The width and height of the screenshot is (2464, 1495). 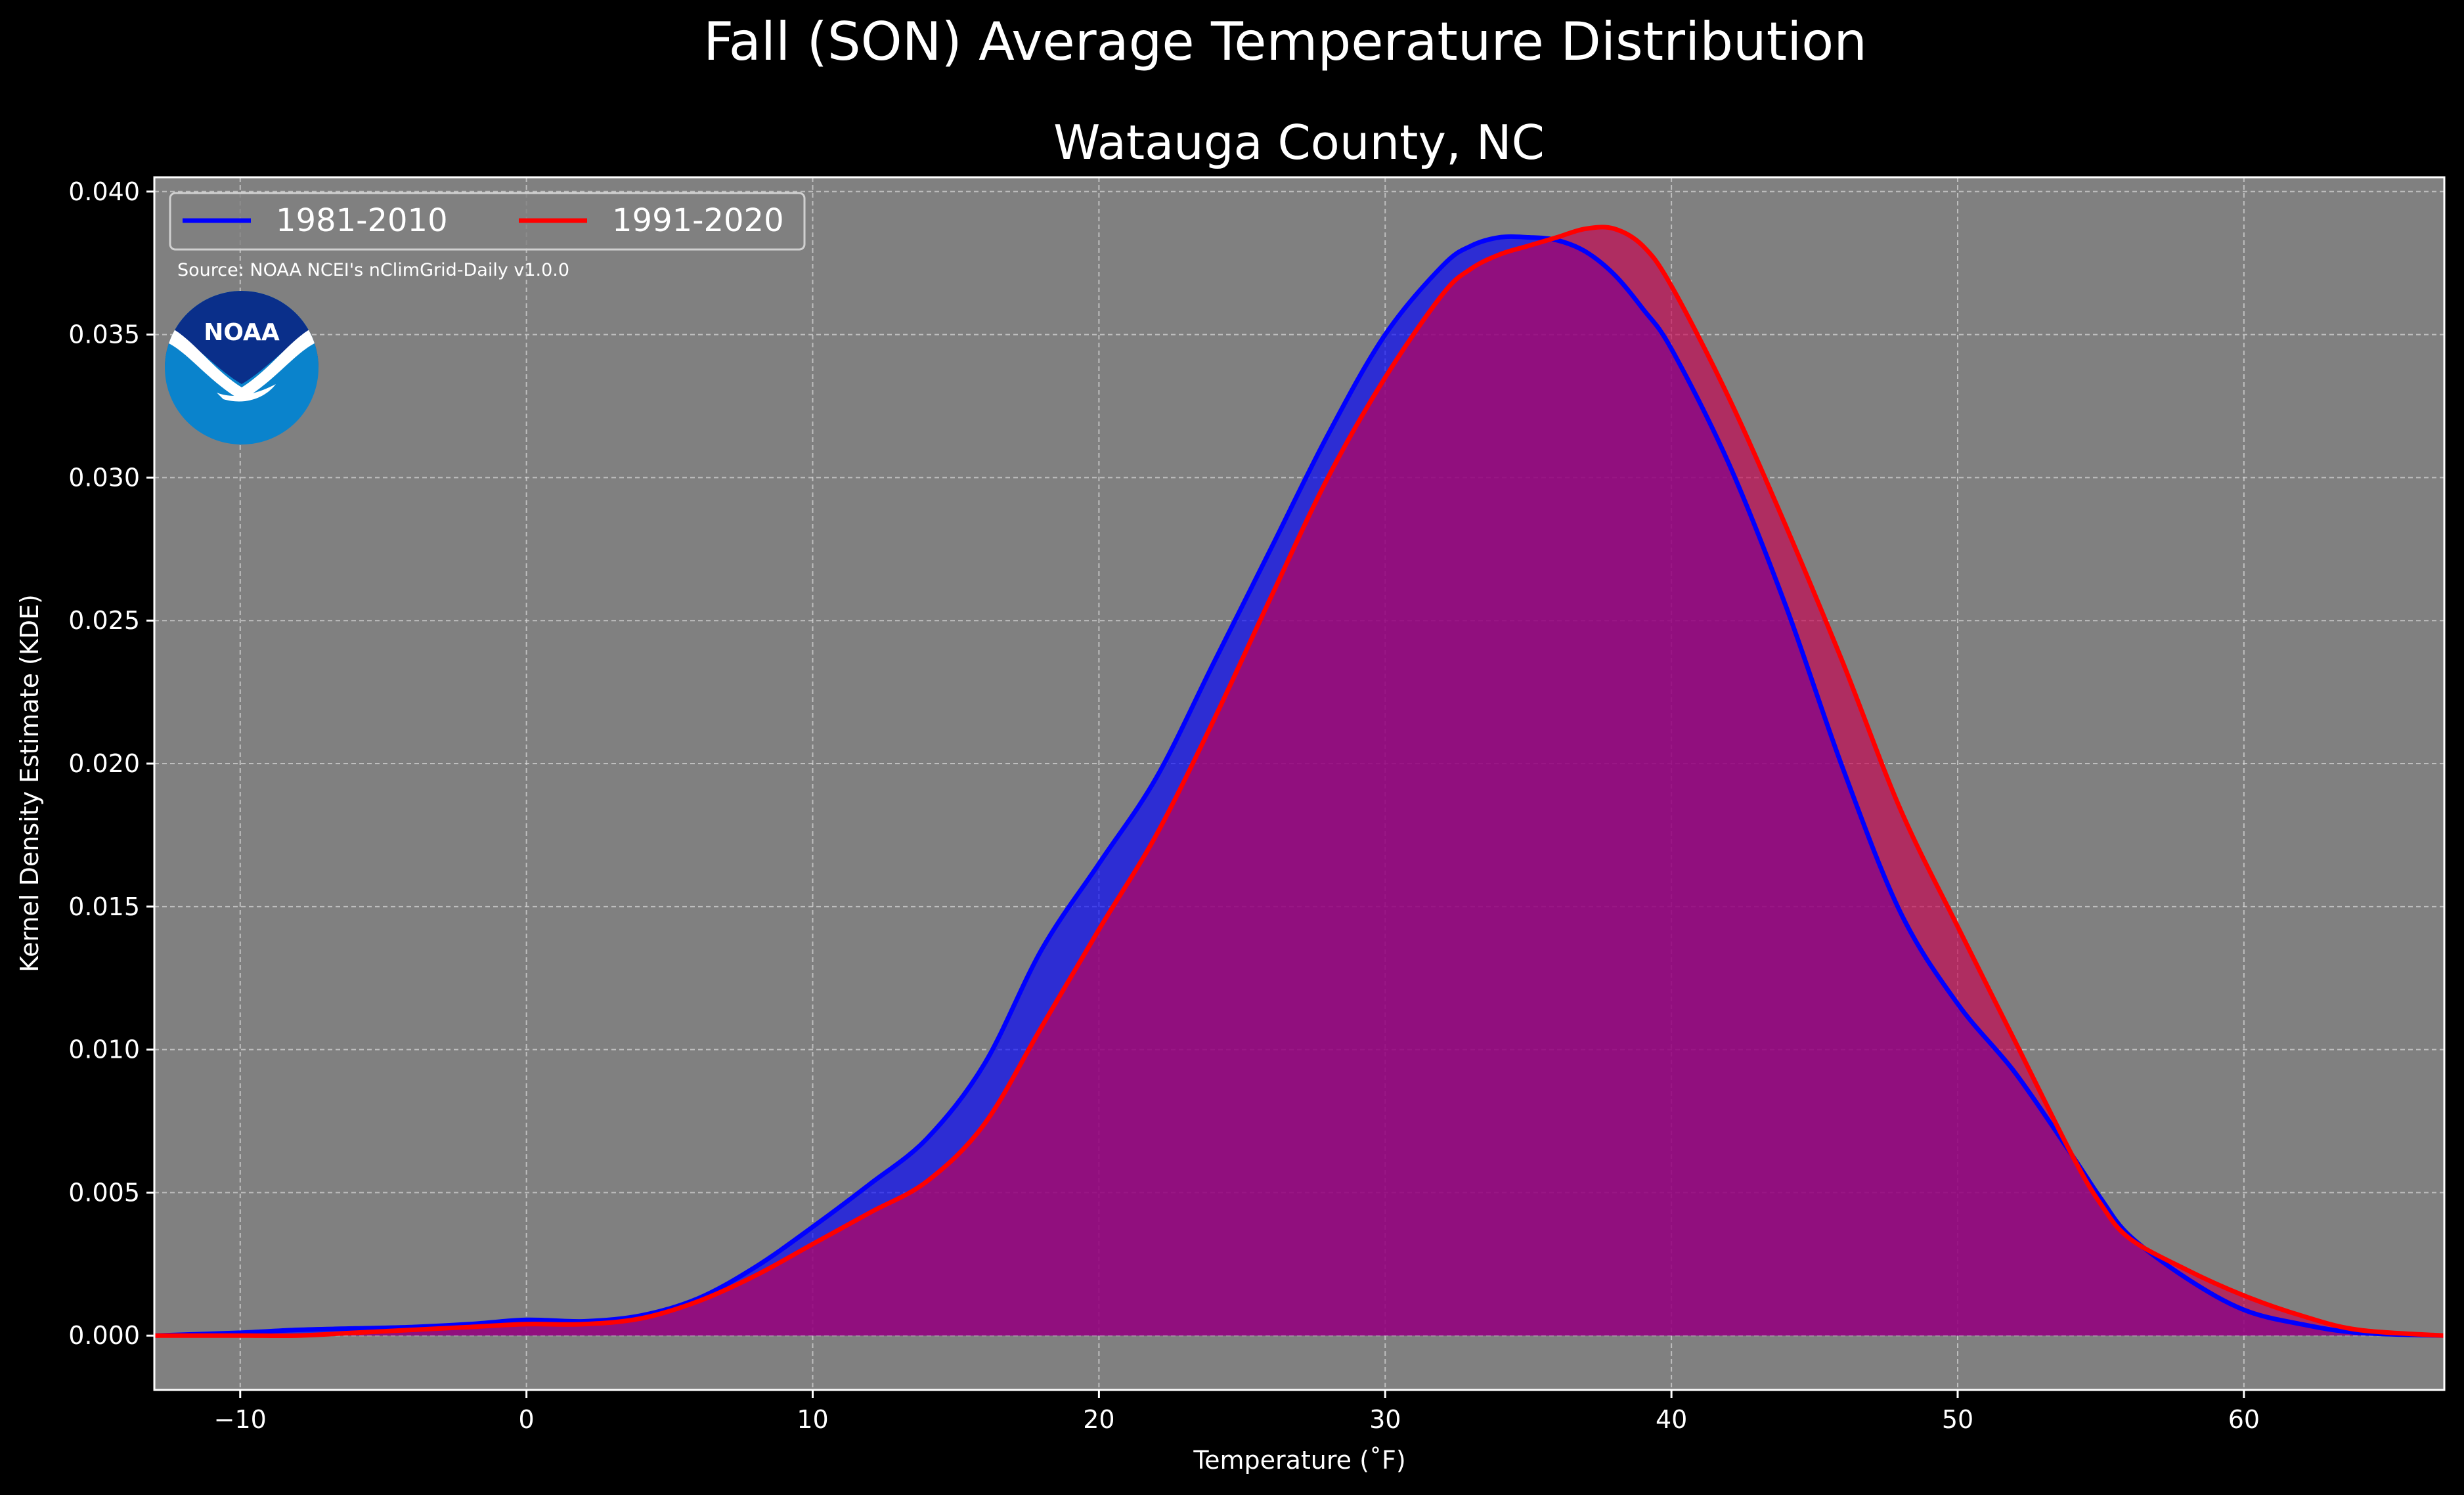 What do you see at coordinates (104, 1192) in the screenshot?
I see `y-tick-label: 0.005` at bounding box center [104, 1192].